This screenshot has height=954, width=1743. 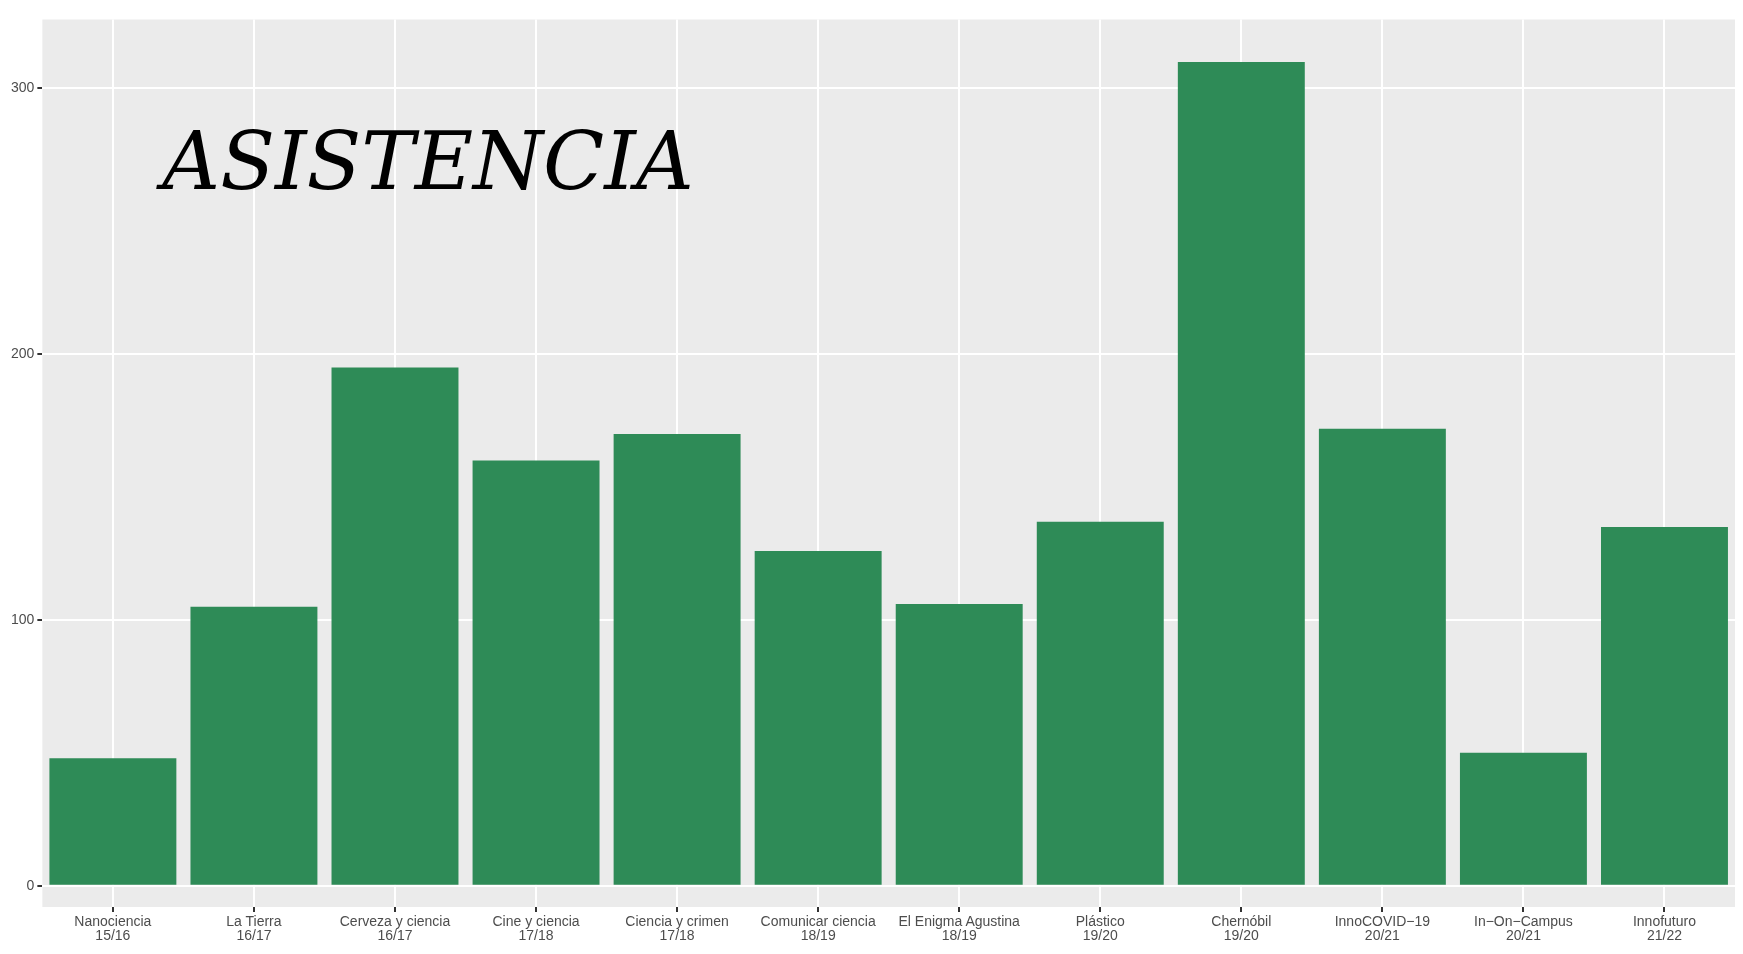 What do you see at coordinates (113, 927) in the screenshot?
I see `x-tick-label: Nanociencia 15/16` at bounding box center [113, 927].